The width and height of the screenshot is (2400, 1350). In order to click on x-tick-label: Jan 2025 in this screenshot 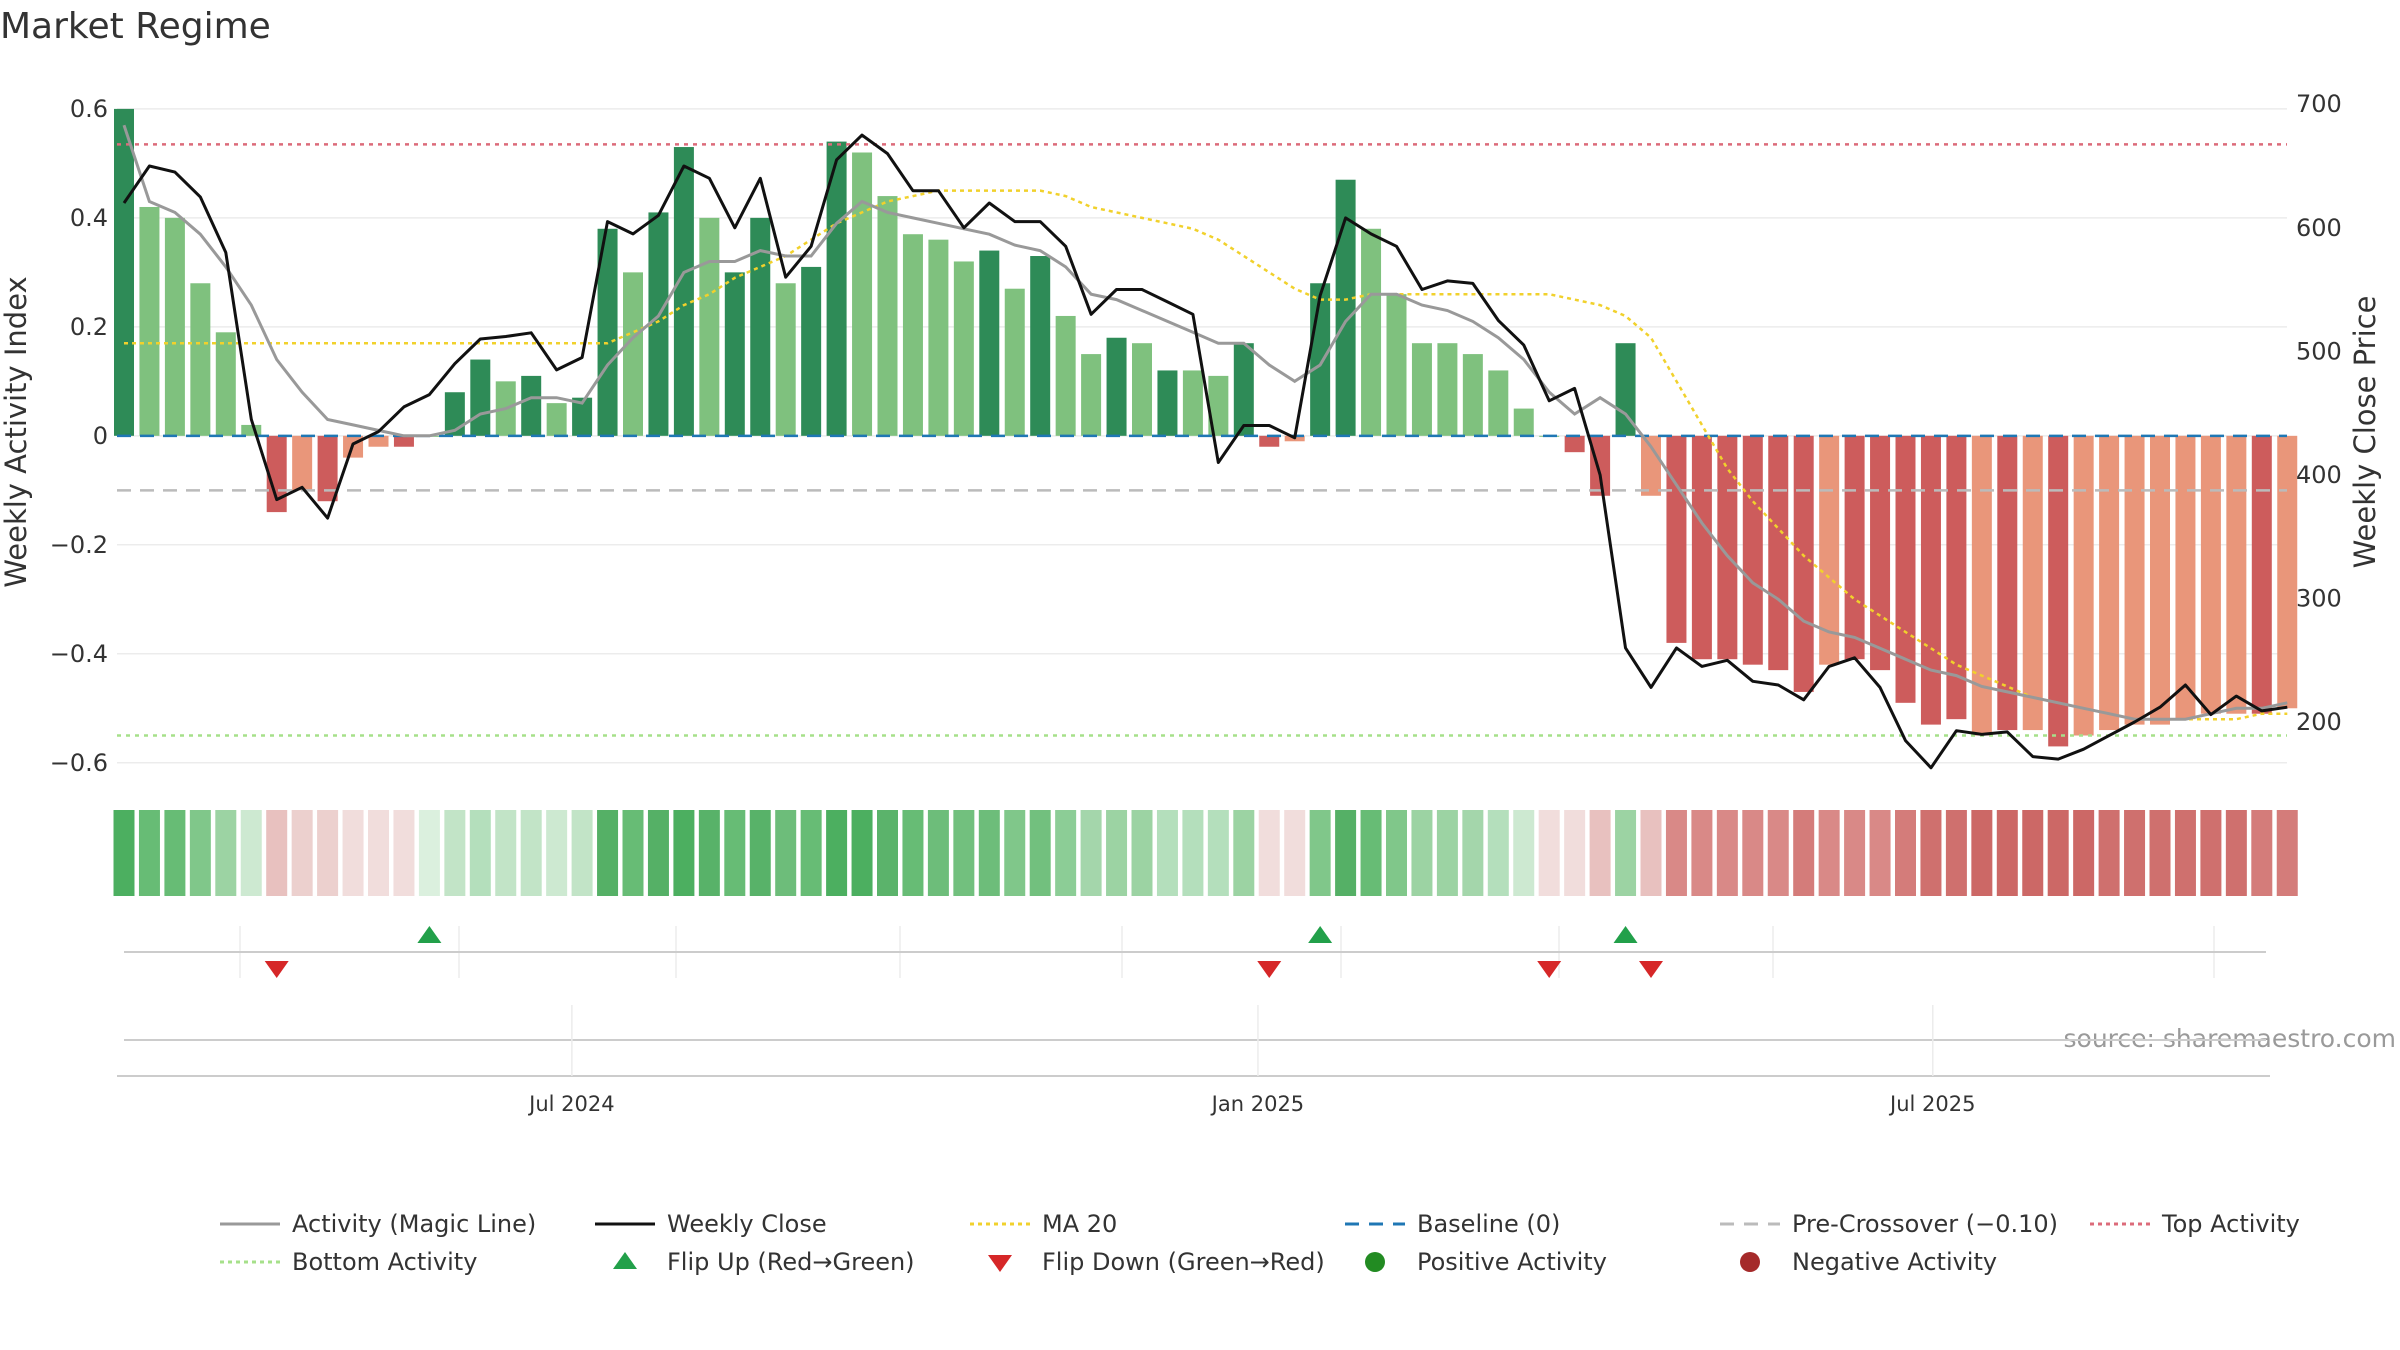, I will do `click(1257, 1104)`.